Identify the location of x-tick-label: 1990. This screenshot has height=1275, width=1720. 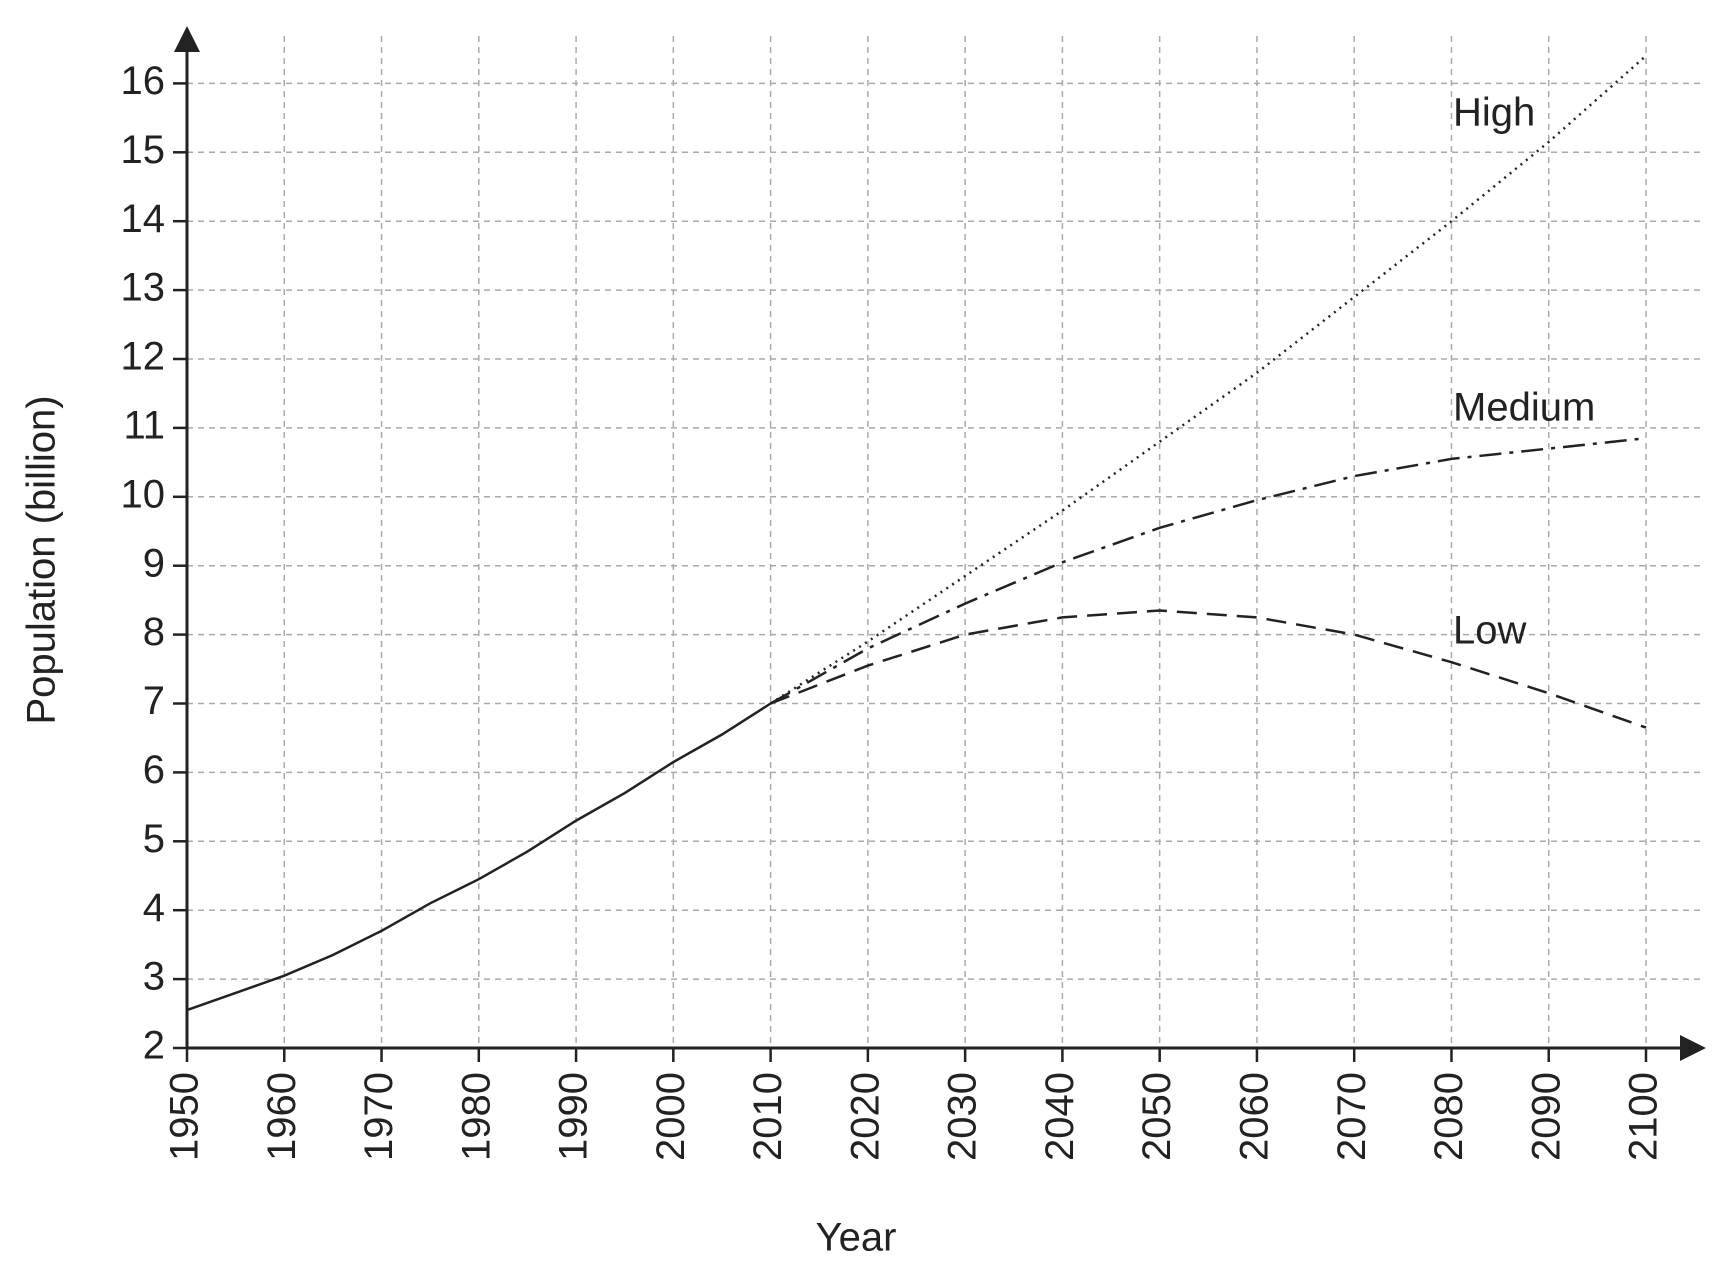
(574, 1116).